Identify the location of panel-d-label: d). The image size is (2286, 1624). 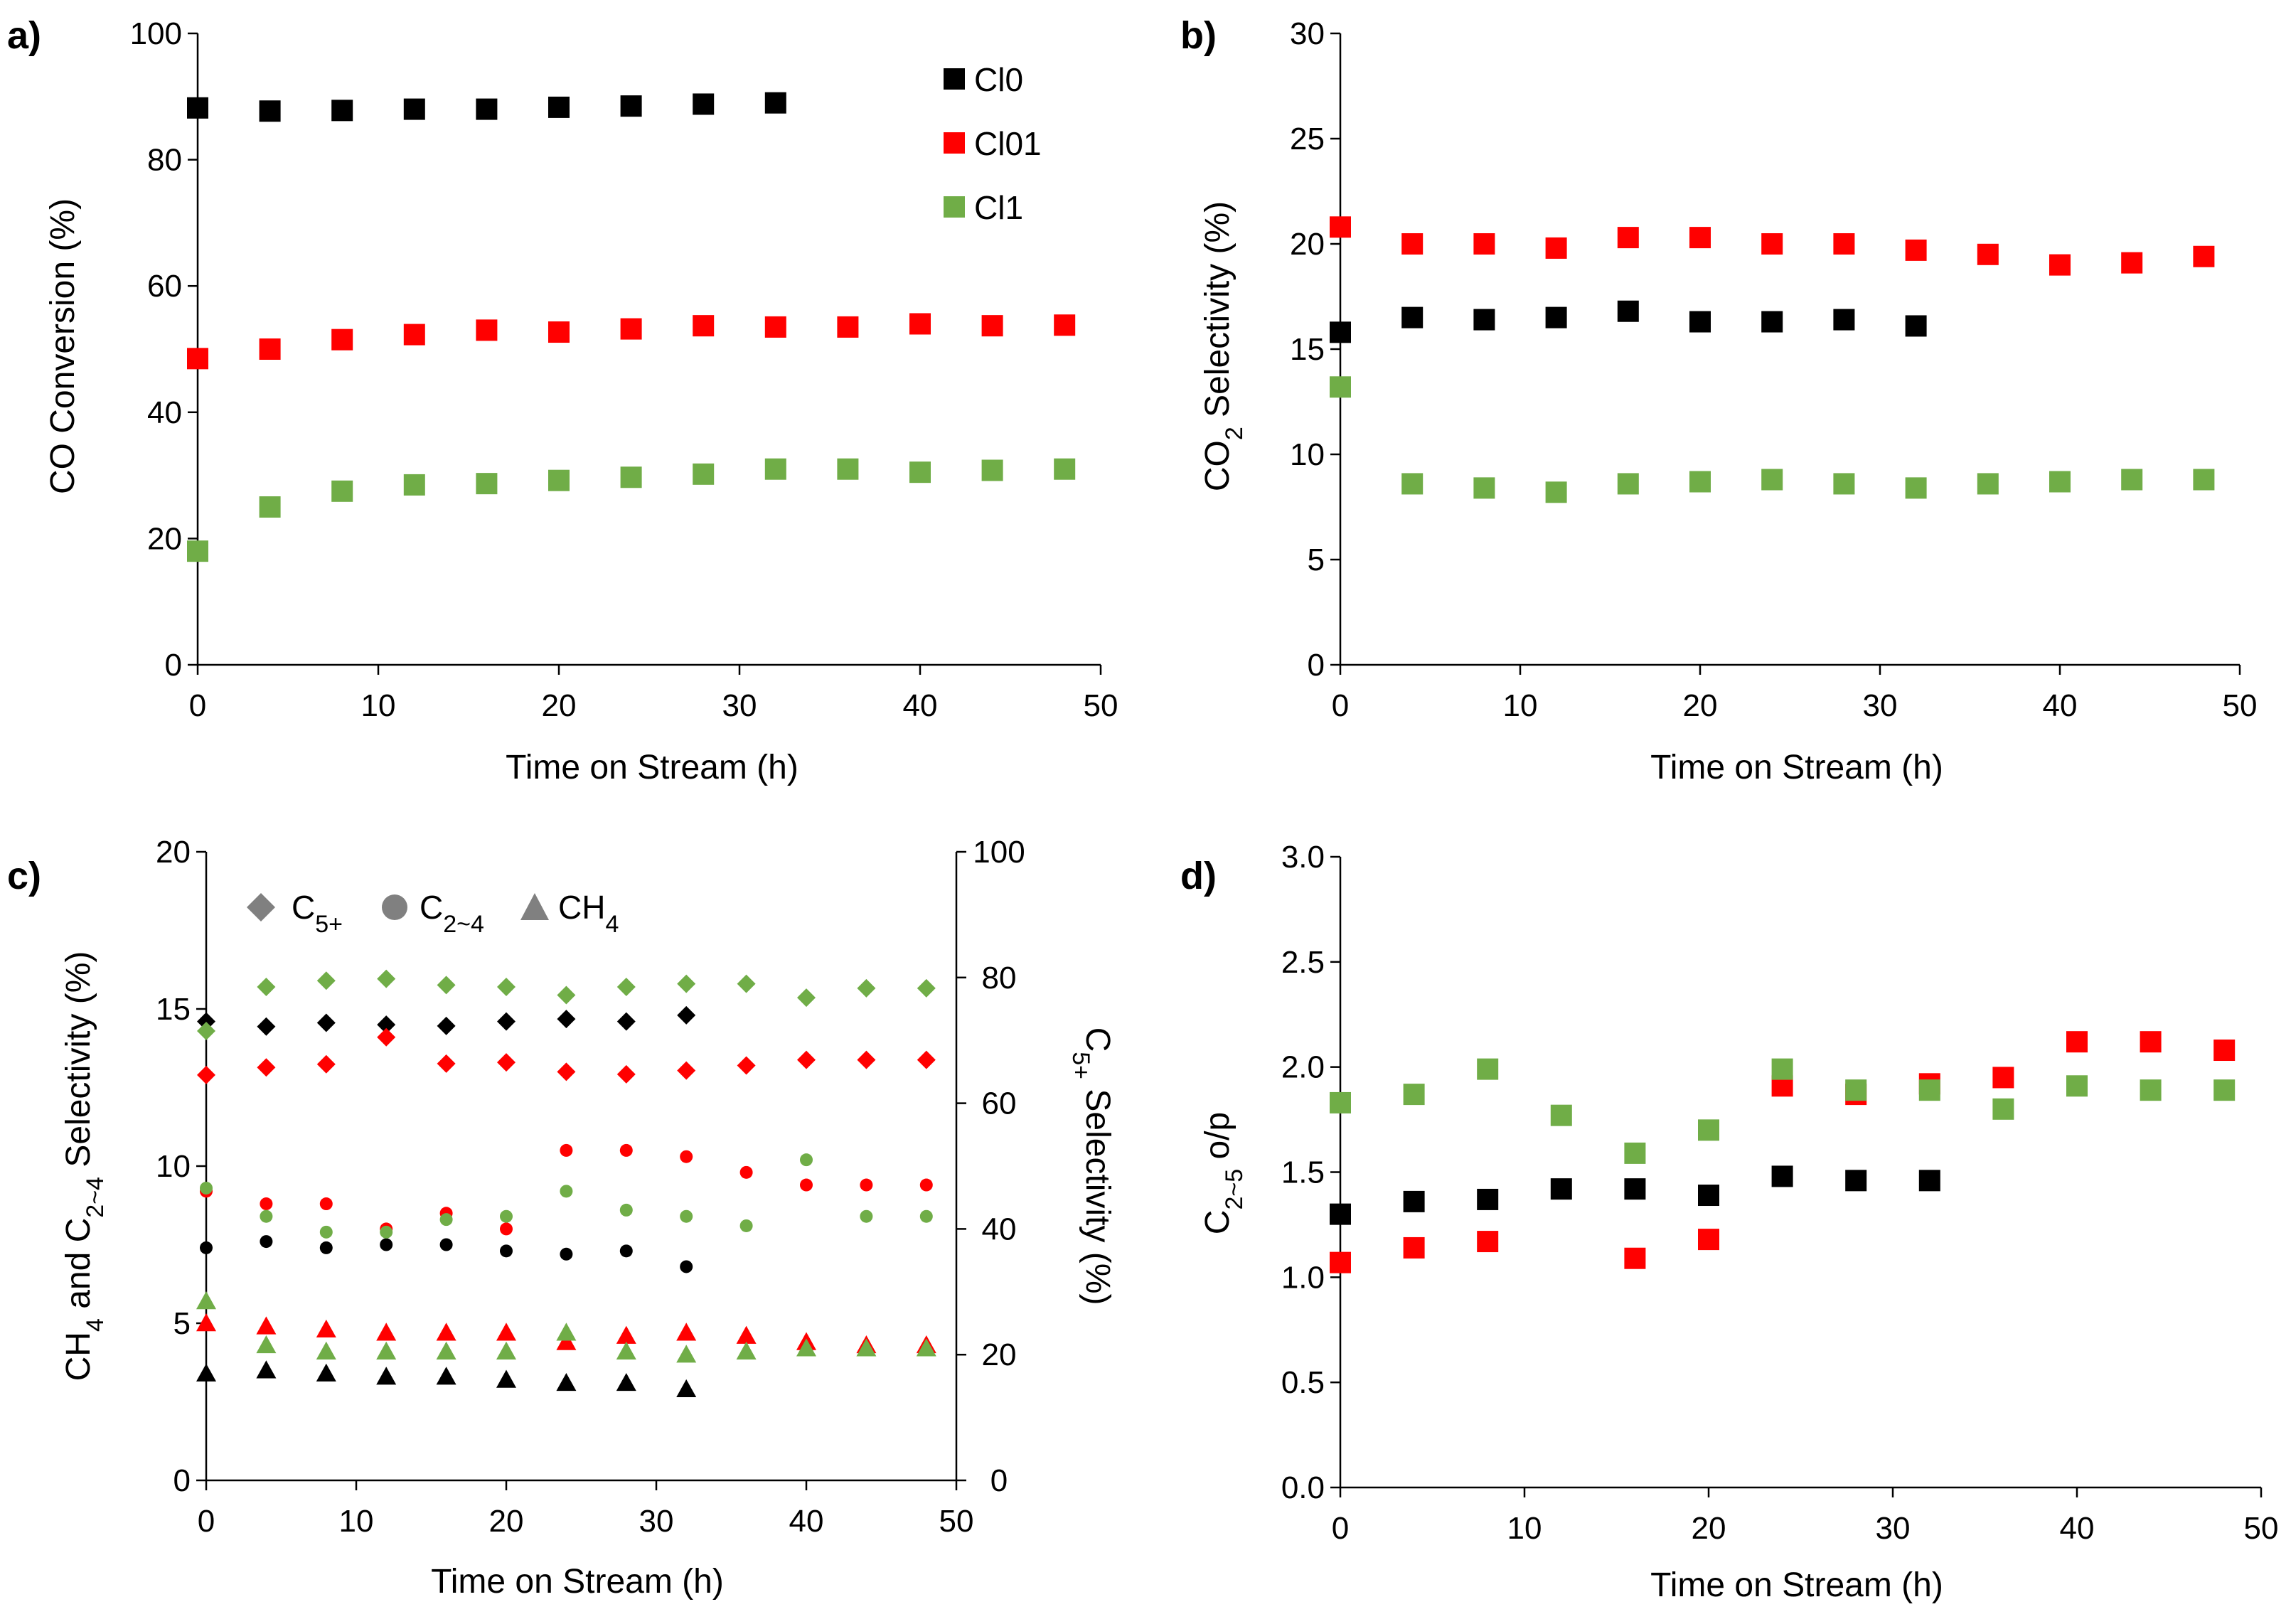
(1198, 876).